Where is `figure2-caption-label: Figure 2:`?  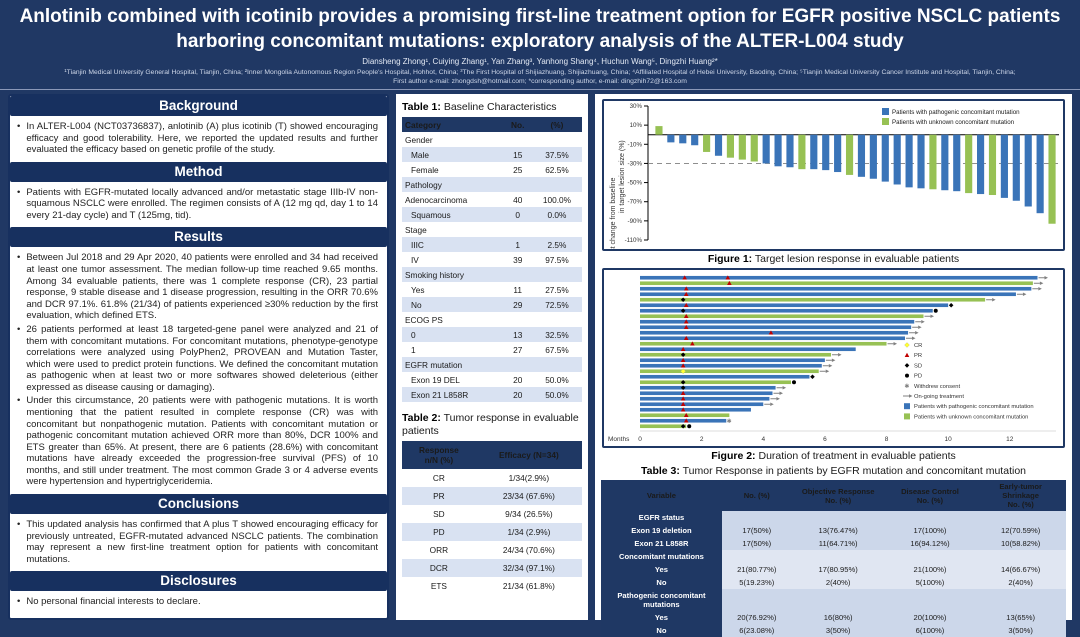
figure2-caption-label: Figure 2: is located at coordinates (733, 456).